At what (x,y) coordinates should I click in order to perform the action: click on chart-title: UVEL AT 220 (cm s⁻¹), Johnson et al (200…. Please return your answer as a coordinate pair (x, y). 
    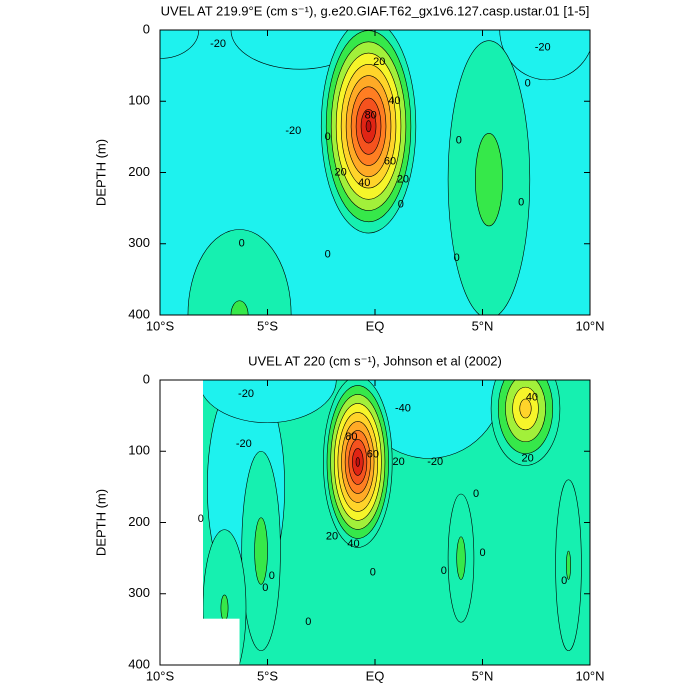
    Looking at the image, I should click on (375, 360).